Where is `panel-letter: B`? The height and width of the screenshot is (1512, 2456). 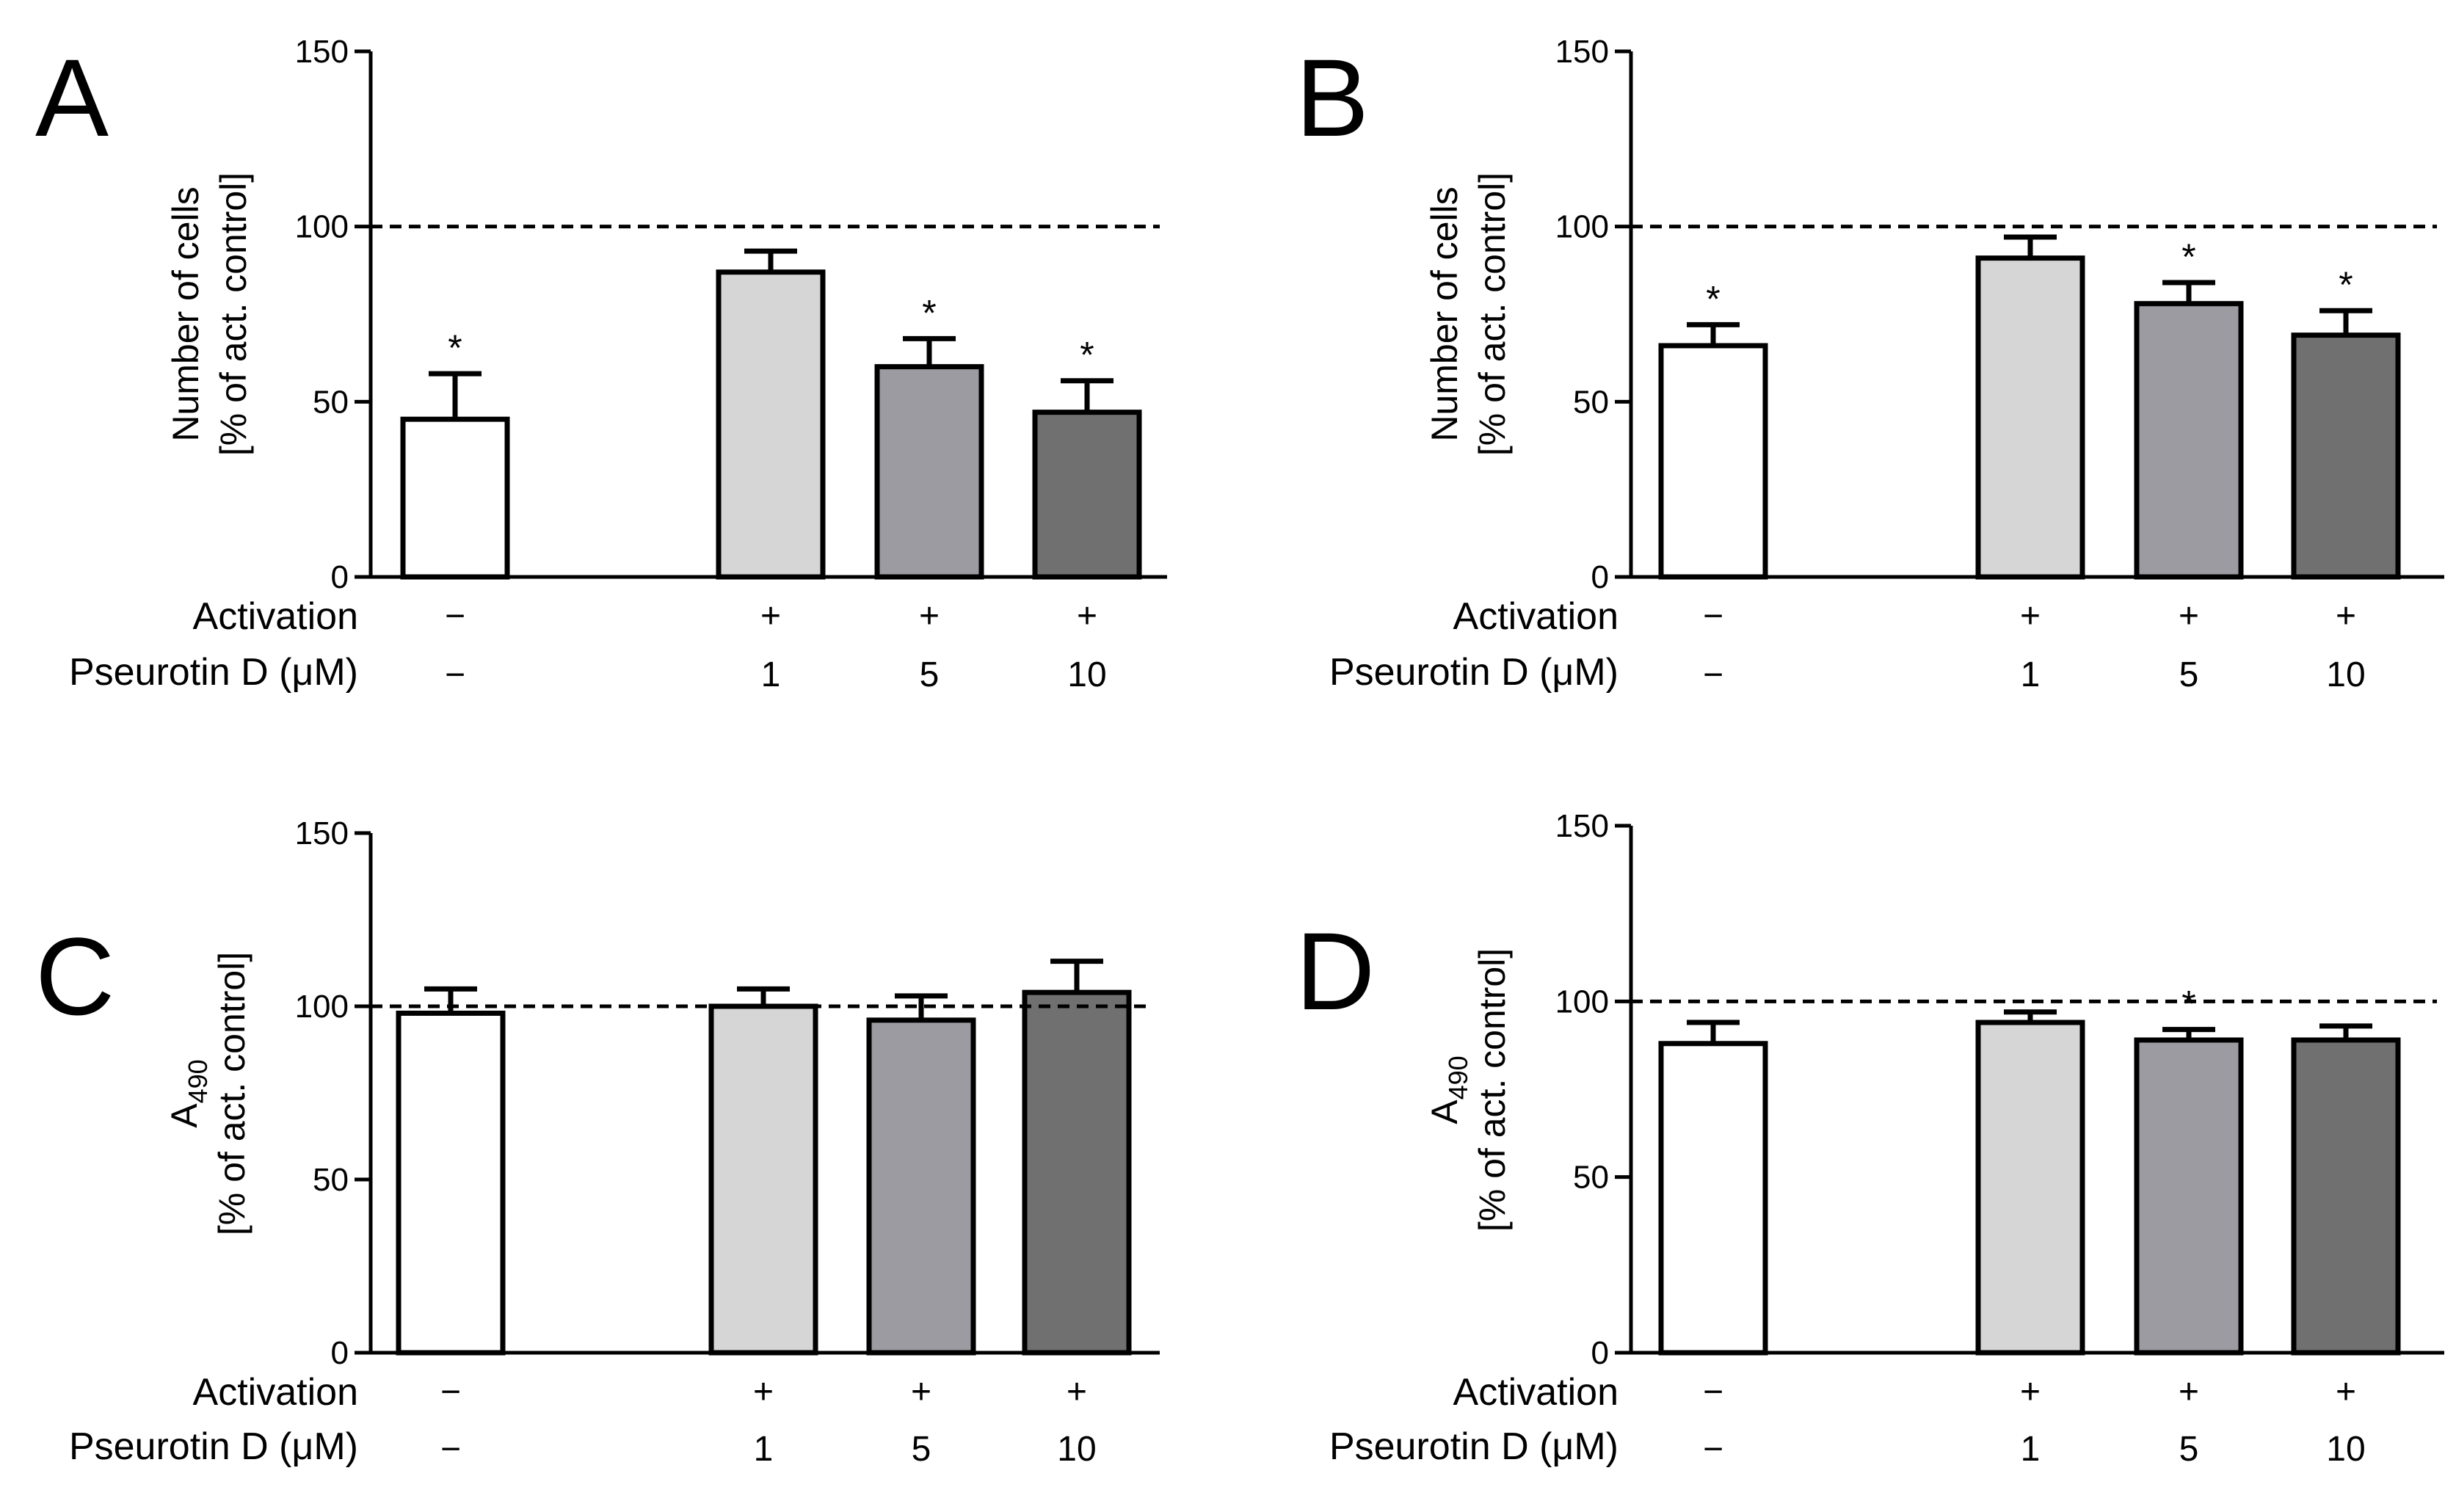 panel-letter: B is located at coordinates (1332, 97).